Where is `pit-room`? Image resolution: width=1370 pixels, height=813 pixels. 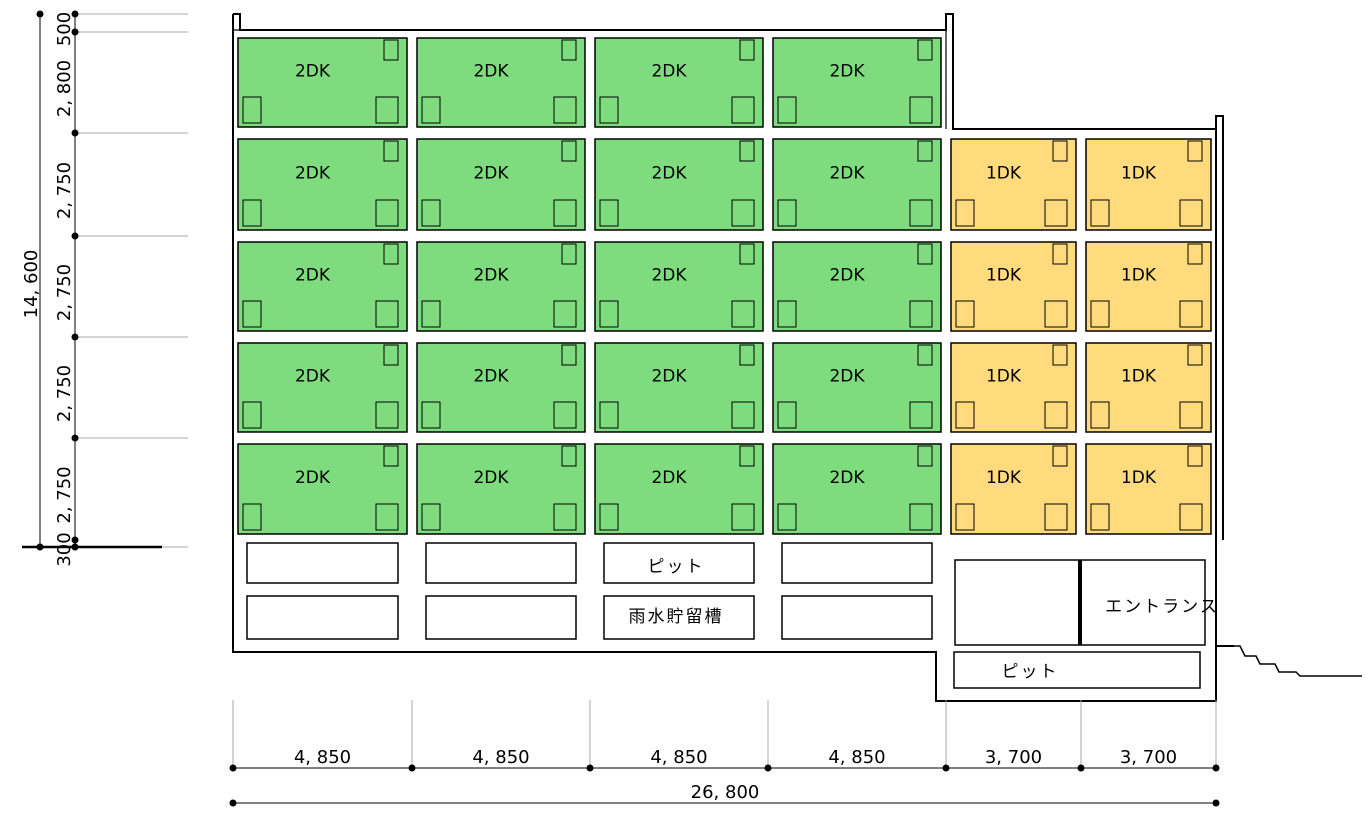
pit-room is located at coordinates (322, 563).